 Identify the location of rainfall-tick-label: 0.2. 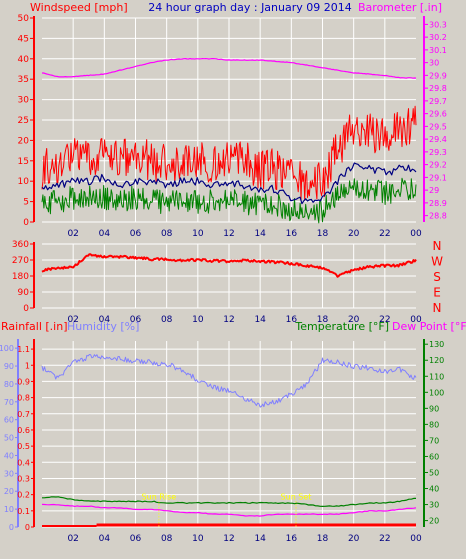
(23, 495).